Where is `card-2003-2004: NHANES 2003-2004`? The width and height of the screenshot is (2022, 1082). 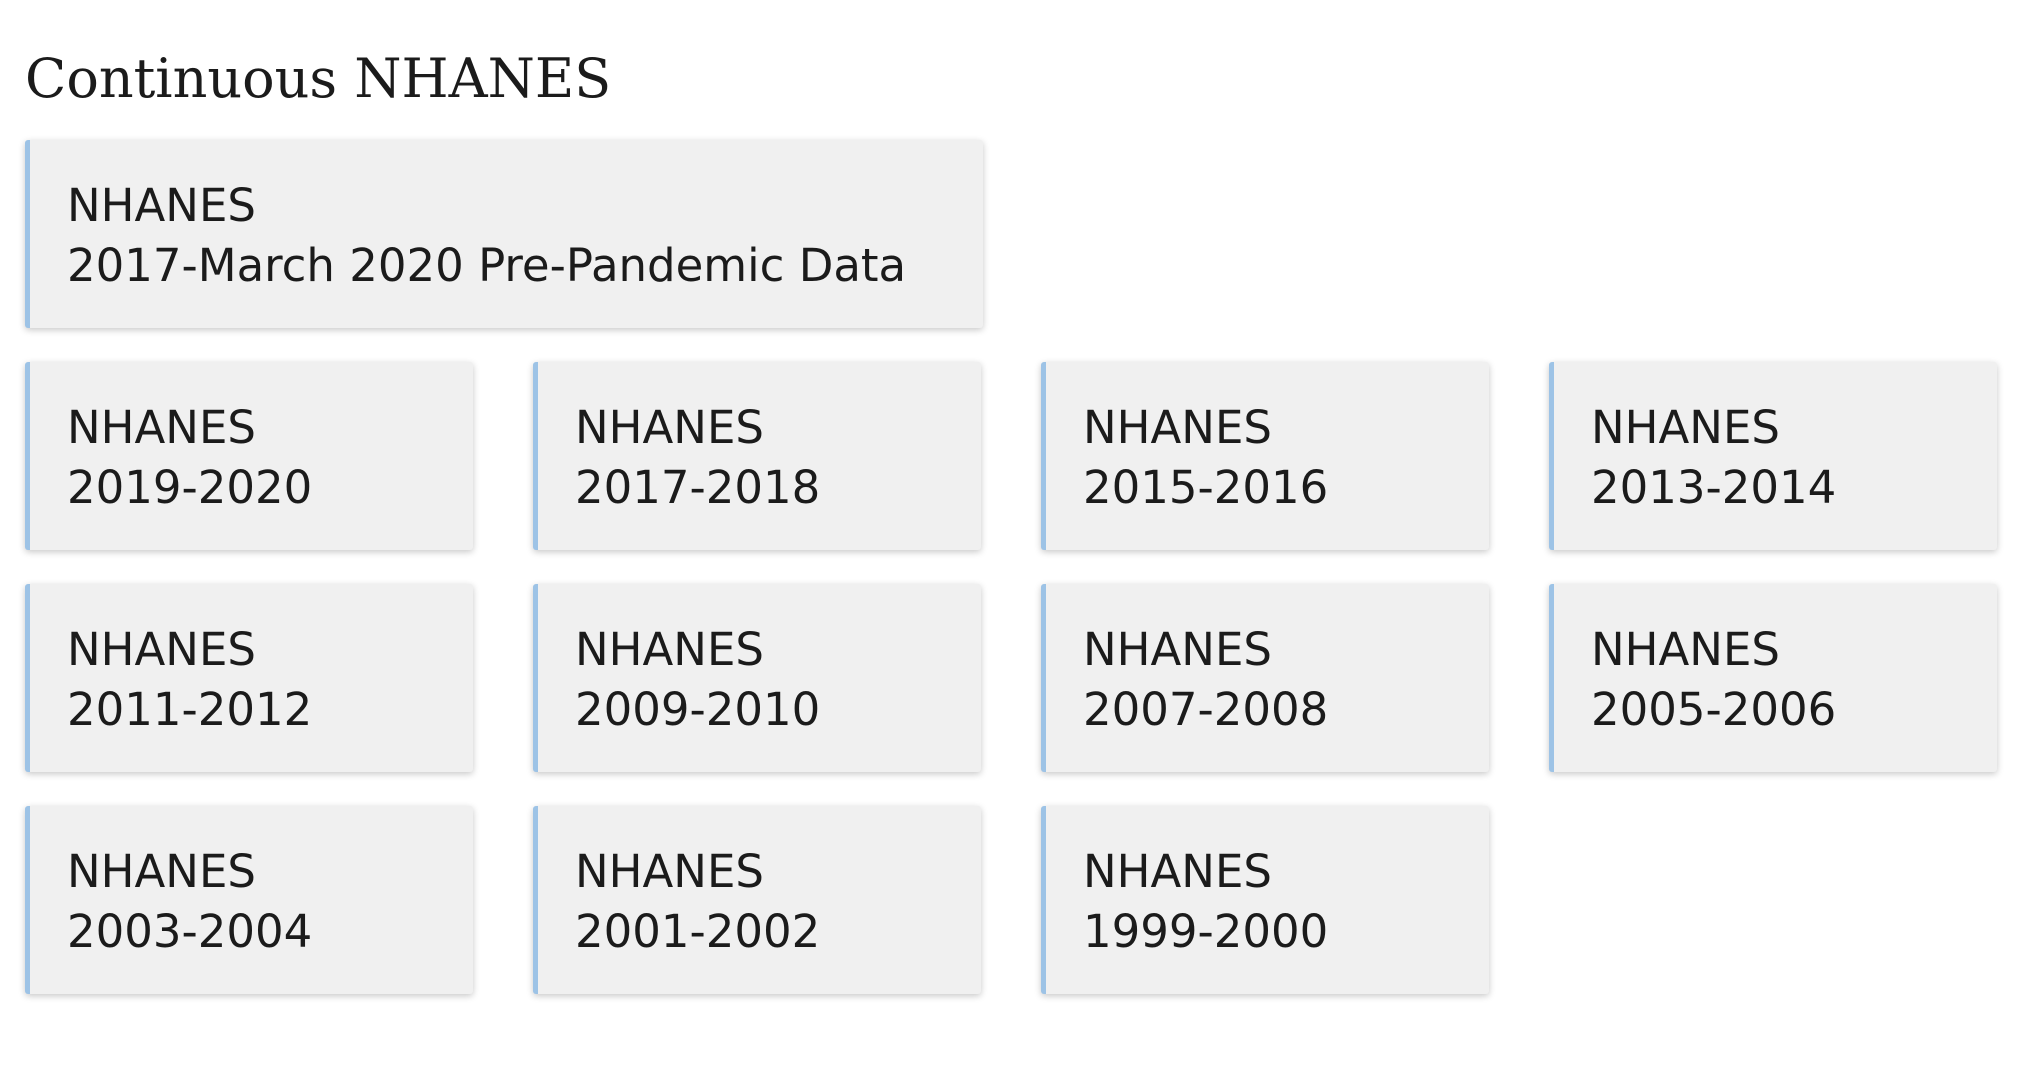
card-2003-2004: NHANES 2003-2004 is located at coordinates (249, 900).